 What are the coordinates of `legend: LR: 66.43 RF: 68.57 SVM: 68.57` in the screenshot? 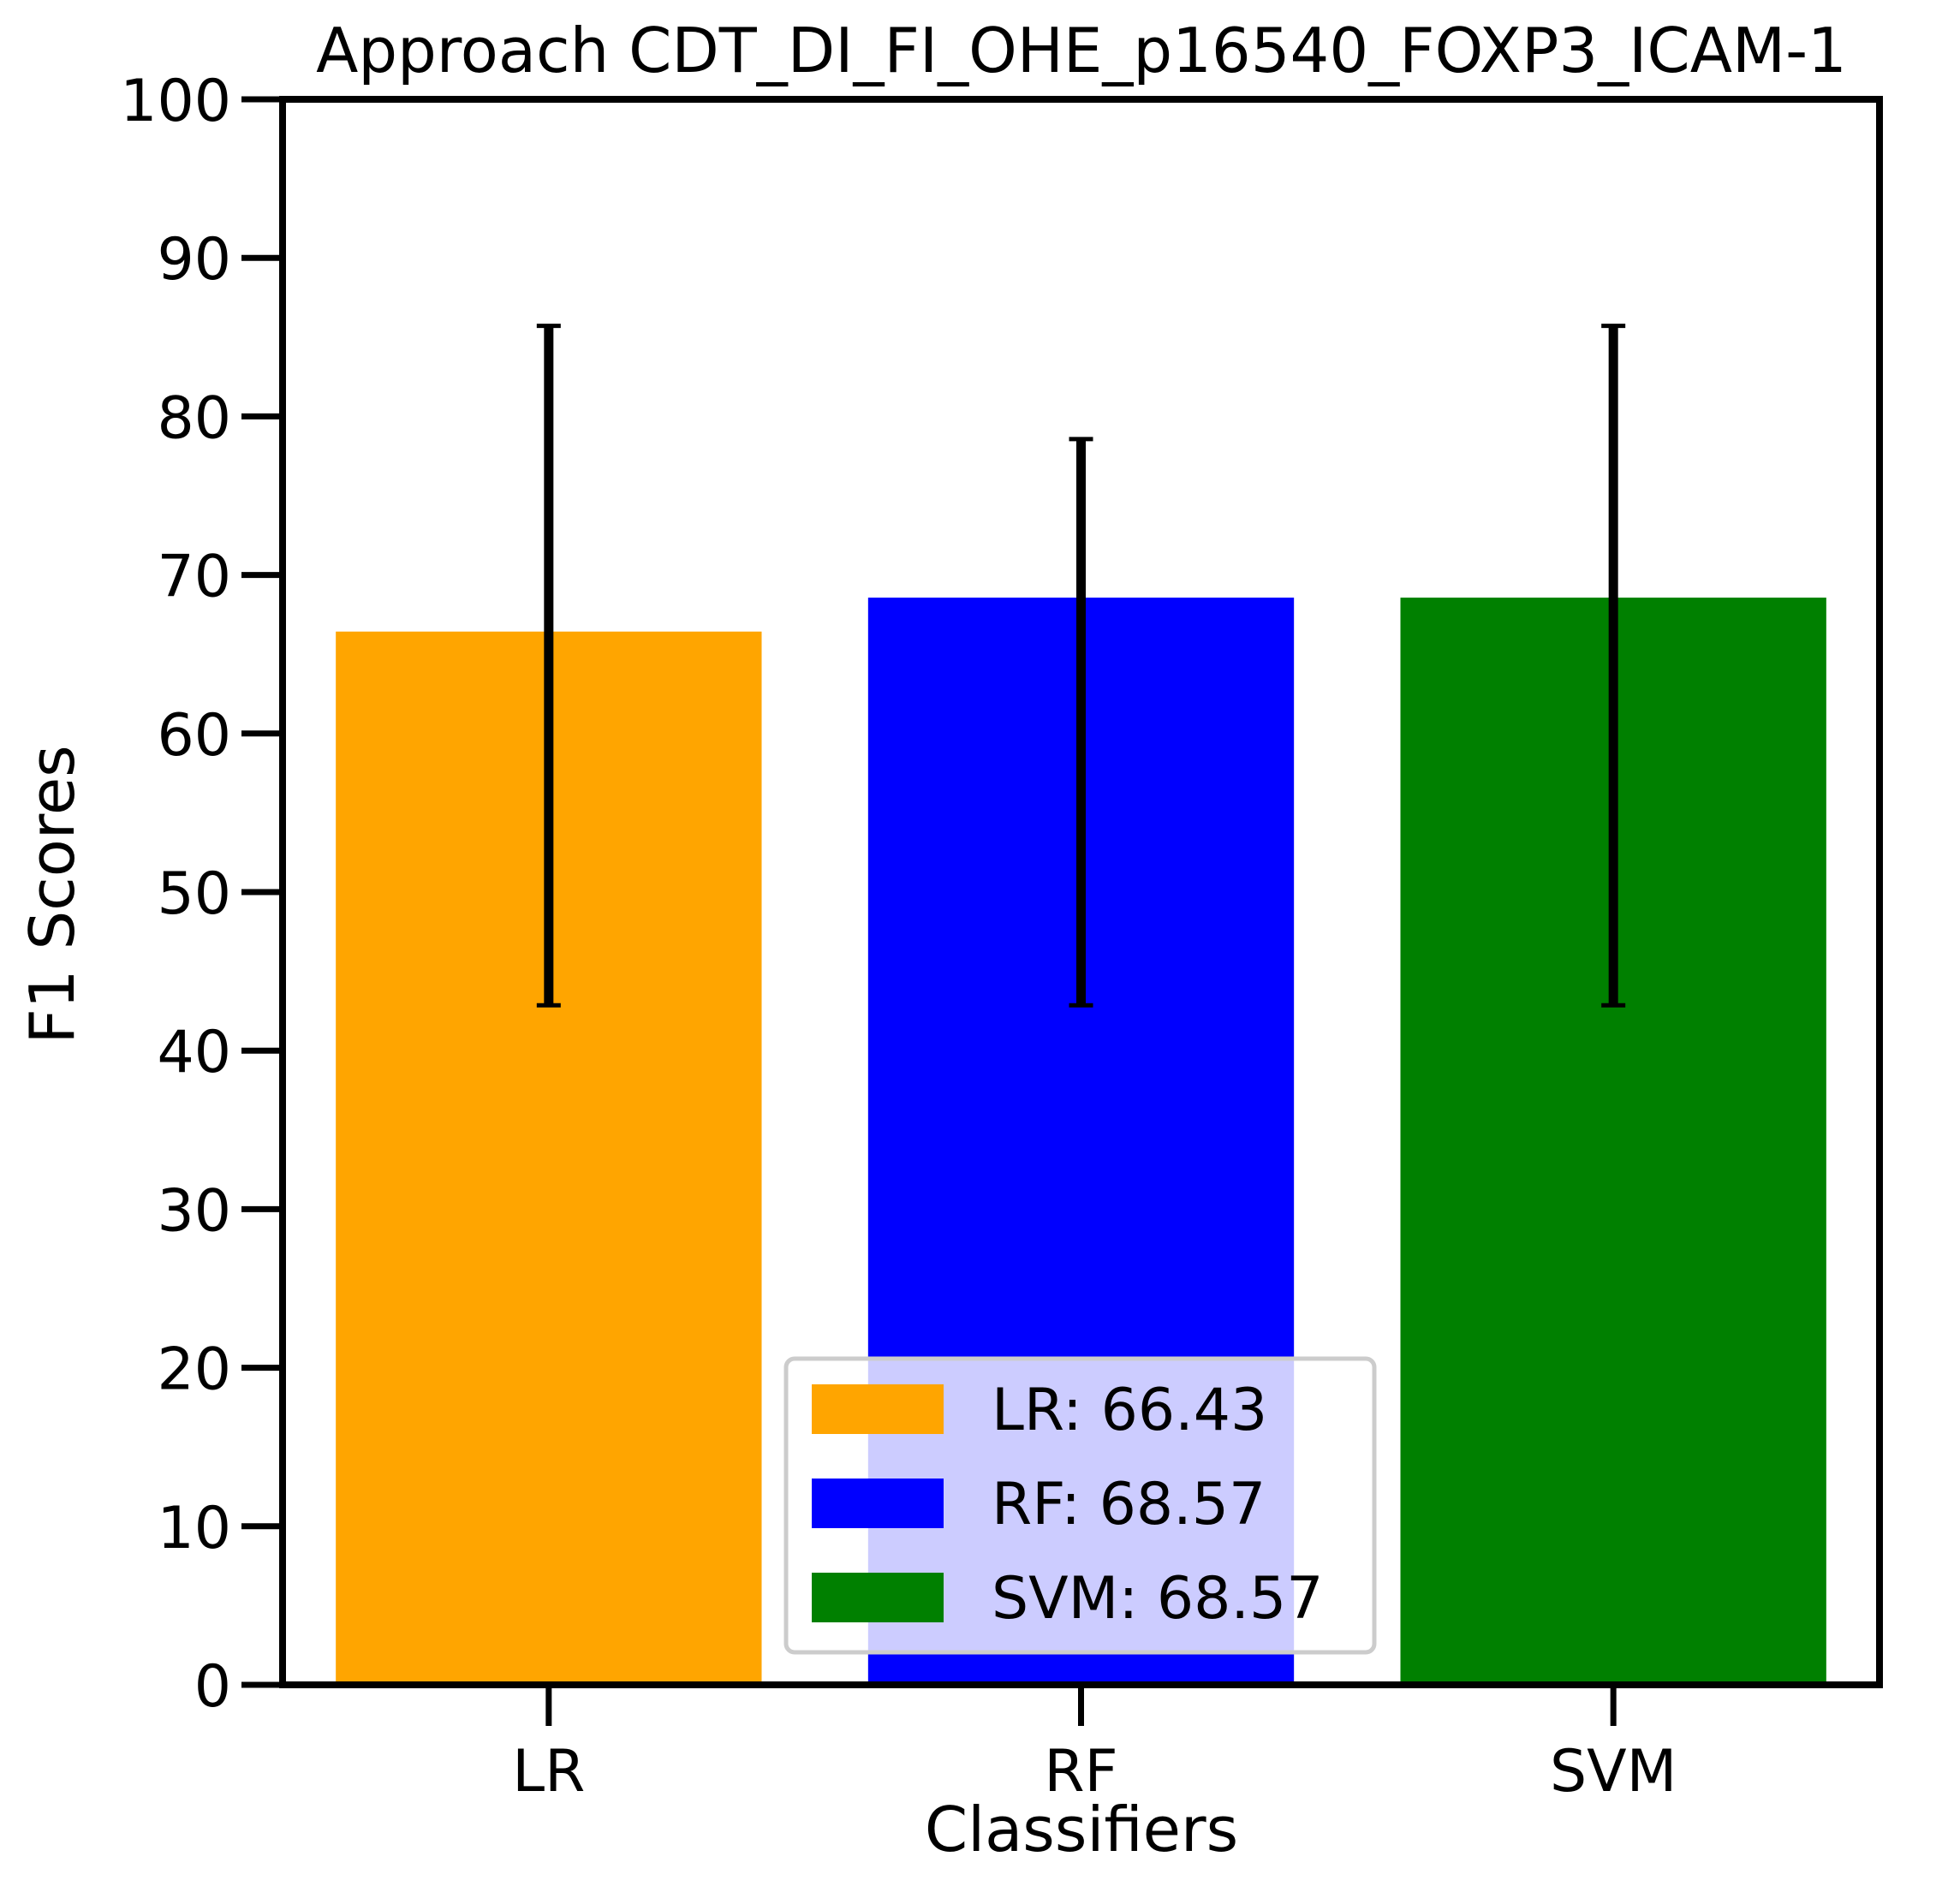 It's located at (1080, 1505).